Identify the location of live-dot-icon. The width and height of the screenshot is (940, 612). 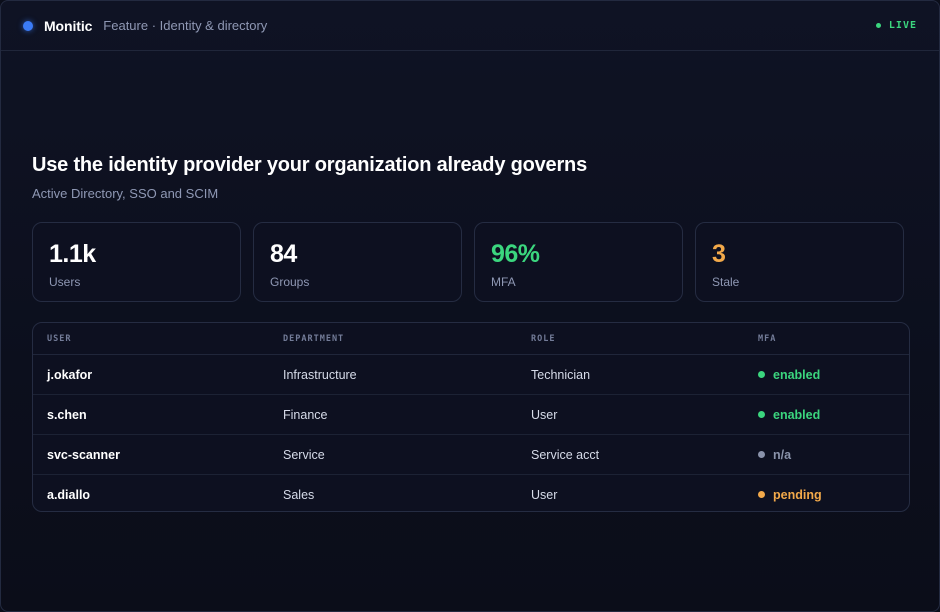
(878, 25).